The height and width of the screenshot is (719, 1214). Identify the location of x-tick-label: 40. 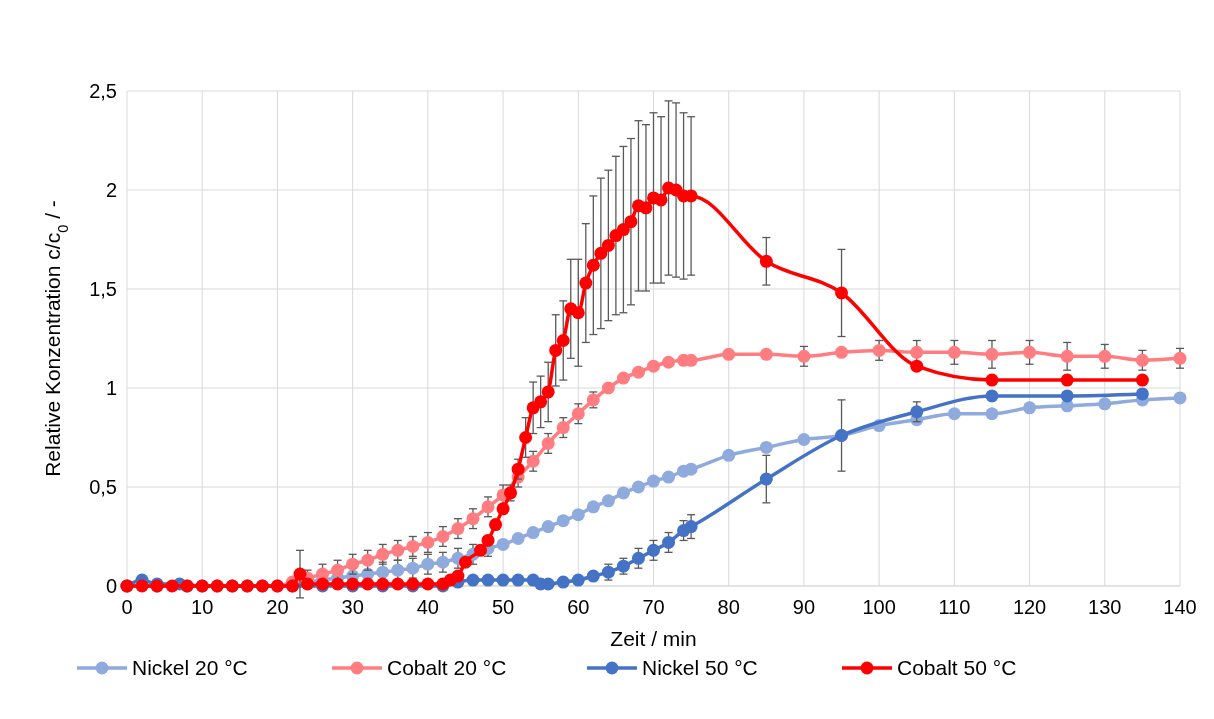
(427, 607).